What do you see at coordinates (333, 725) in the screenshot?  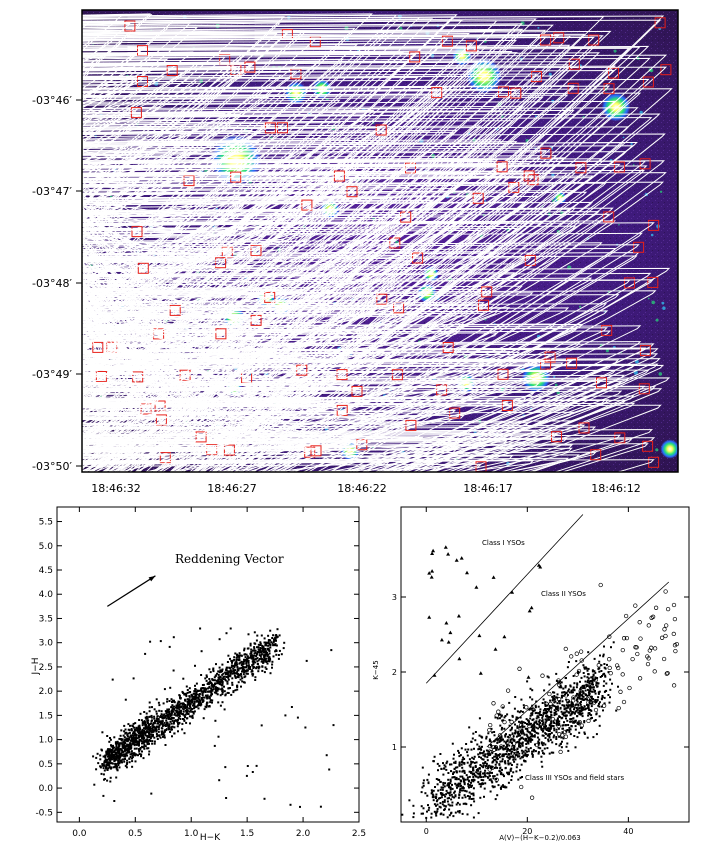 I see `cc-outlier-point` at bounding box center [333, 725].